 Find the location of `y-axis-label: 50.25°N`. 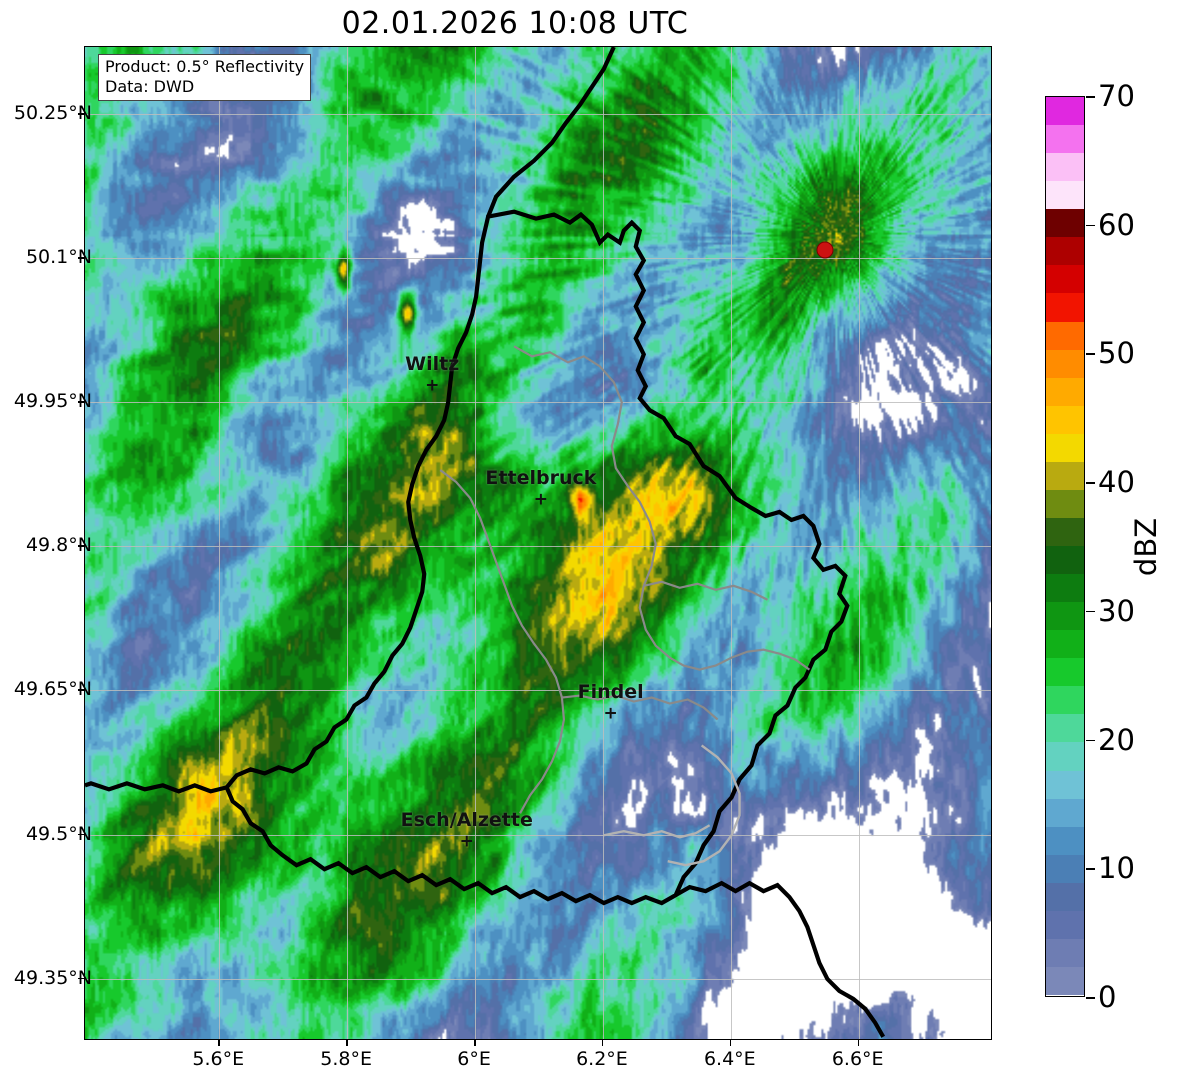

y-axis-label: 50.25°N is located at coordinates (52, 113).